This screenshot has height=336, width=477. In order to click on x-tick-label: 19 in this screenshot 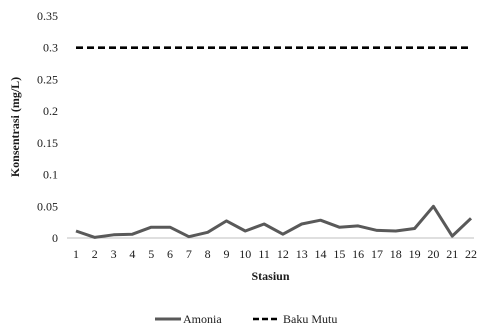, I will do `click(415, 254)`.